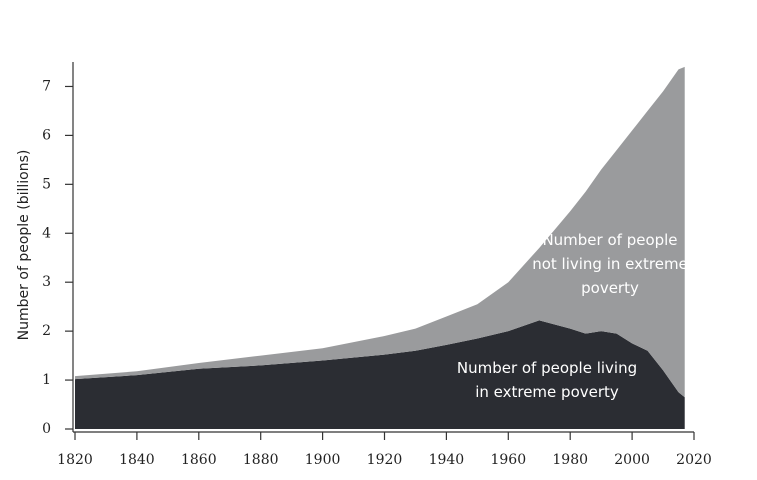 This screenshot has width=757, height=480. What do you see at coordinates (46, 331) in the screenshot?
I see `y-tick-label: 2` at bounding box center [46, 331].